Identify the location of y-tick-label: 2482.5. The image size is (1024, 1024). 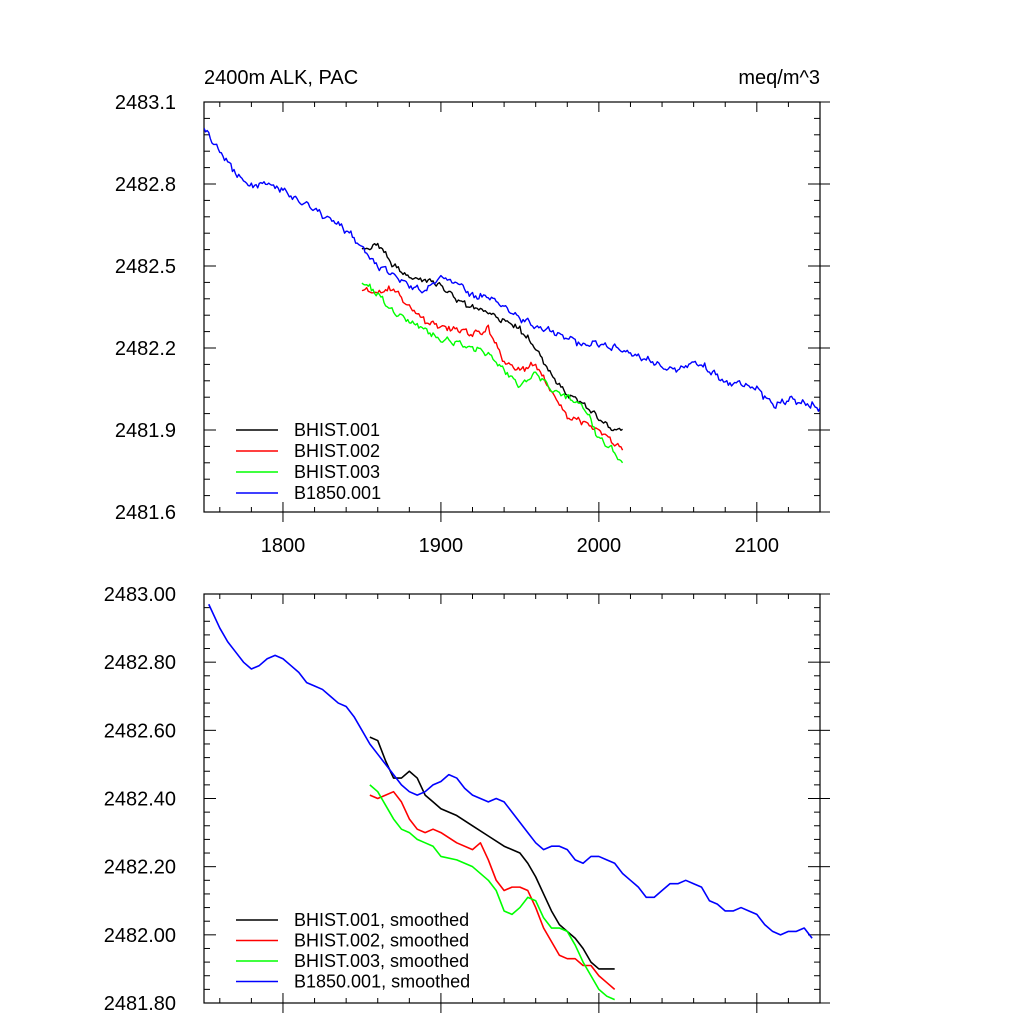
(145, 267).